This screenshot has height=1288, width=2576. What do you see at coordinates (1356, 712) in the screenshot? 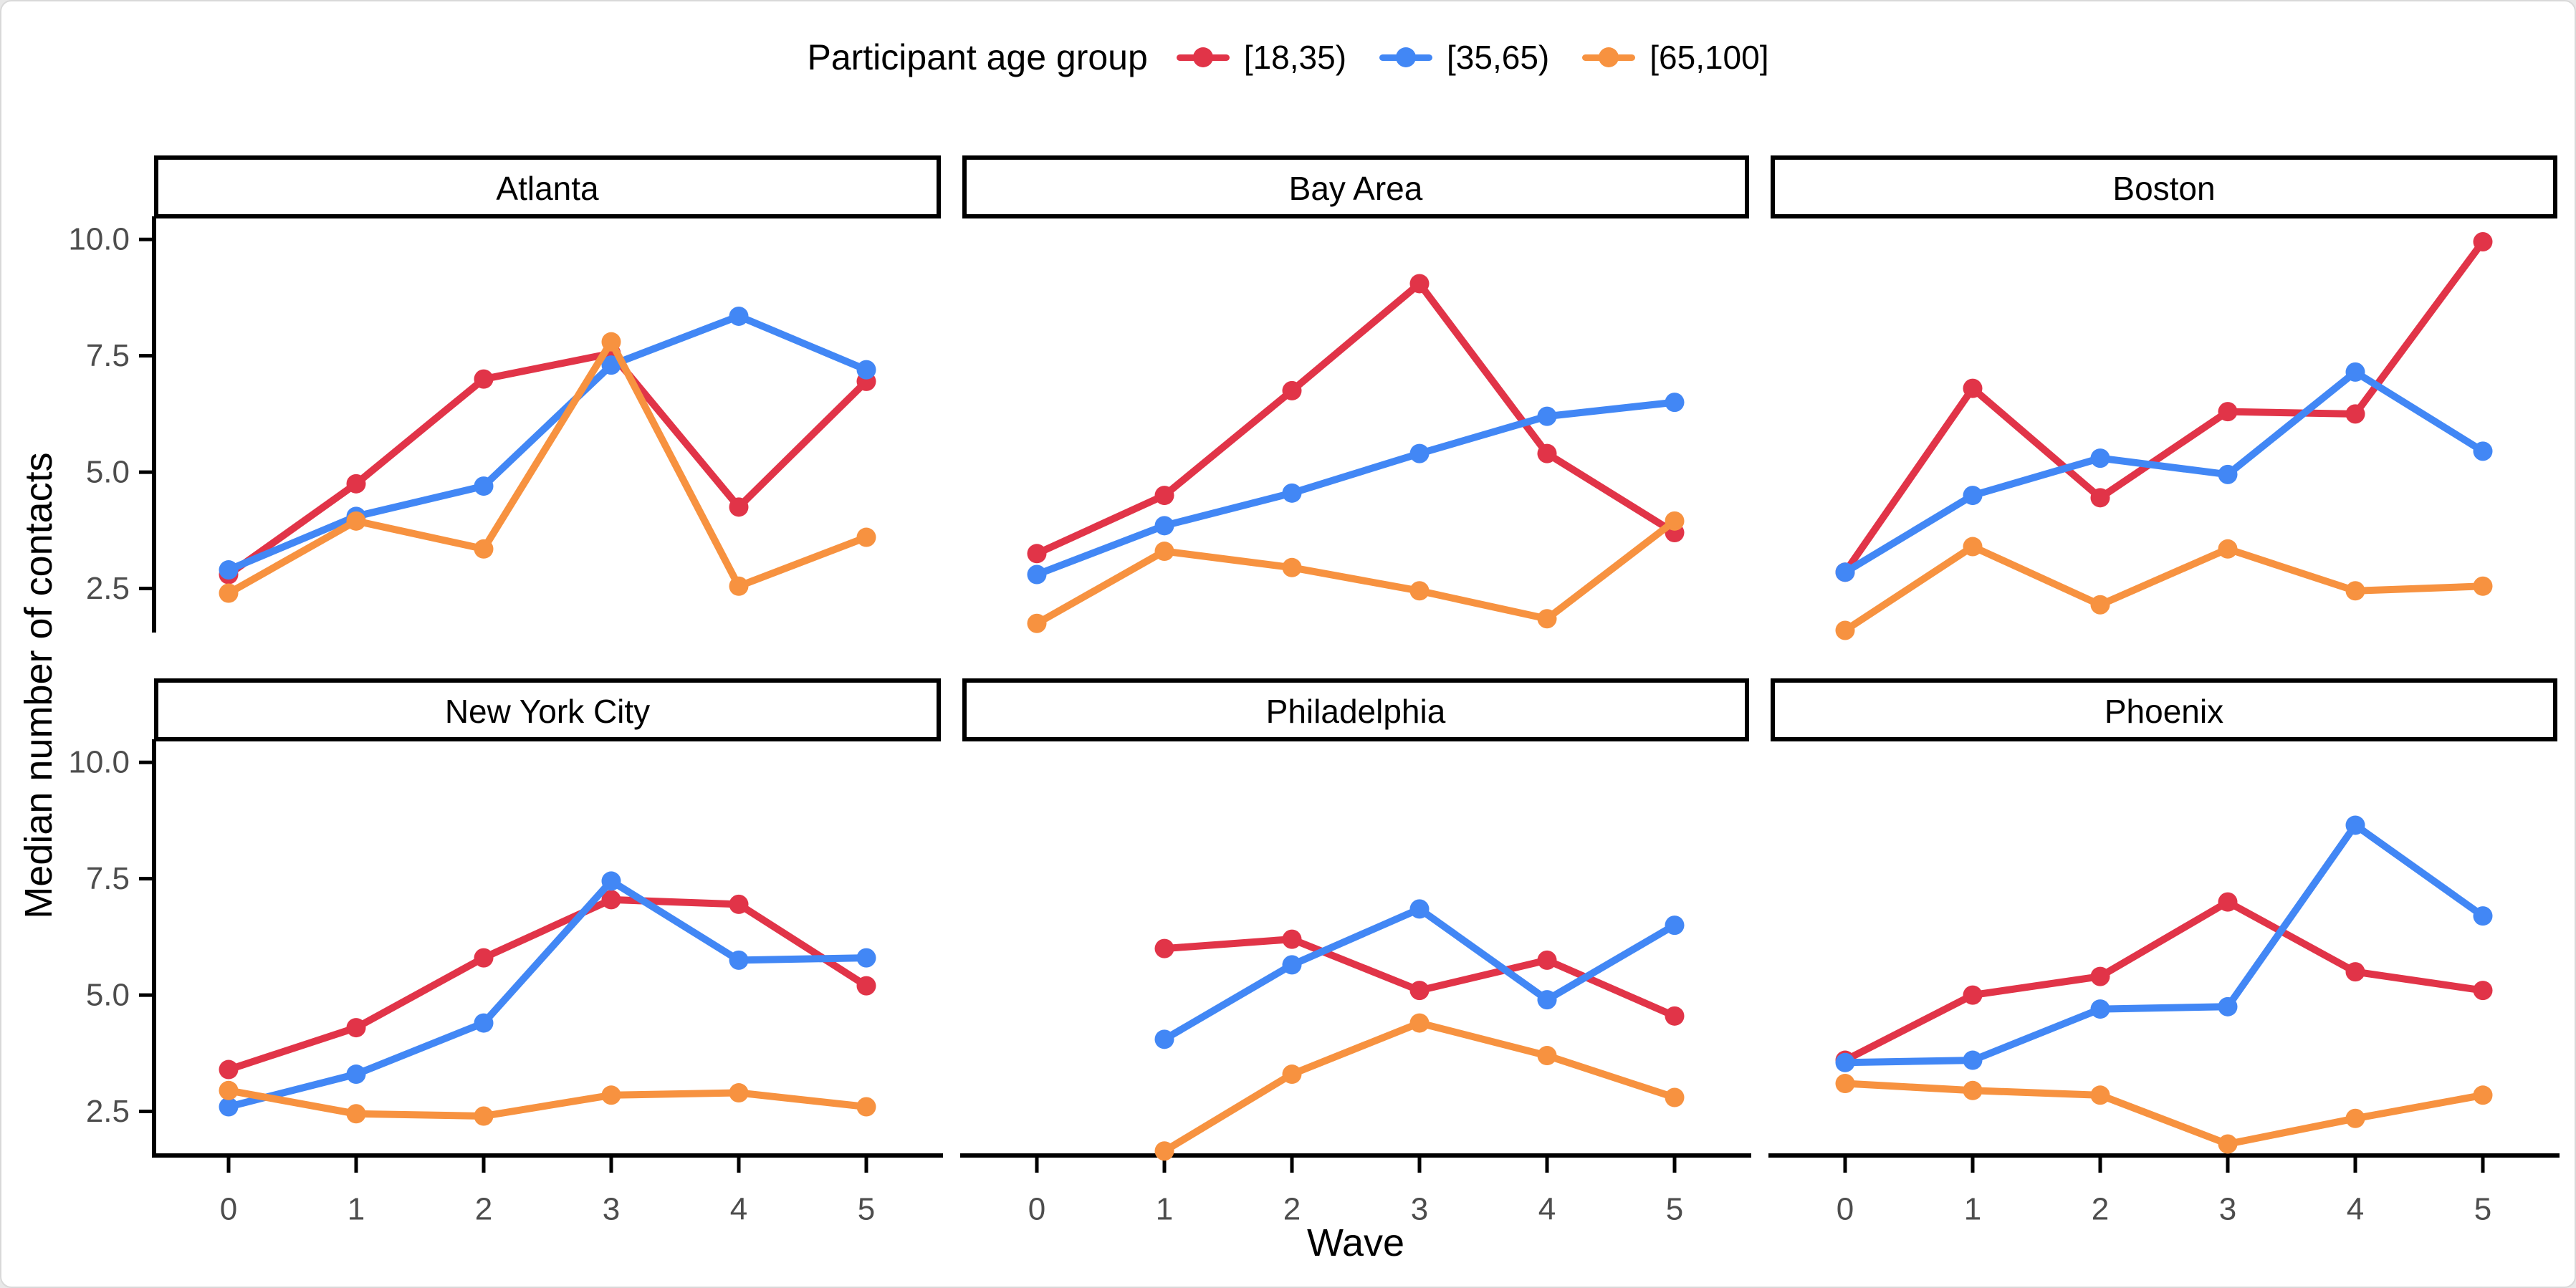
I see `facet-strip-title: Philadelphia` at bounding box center [1356, 712].